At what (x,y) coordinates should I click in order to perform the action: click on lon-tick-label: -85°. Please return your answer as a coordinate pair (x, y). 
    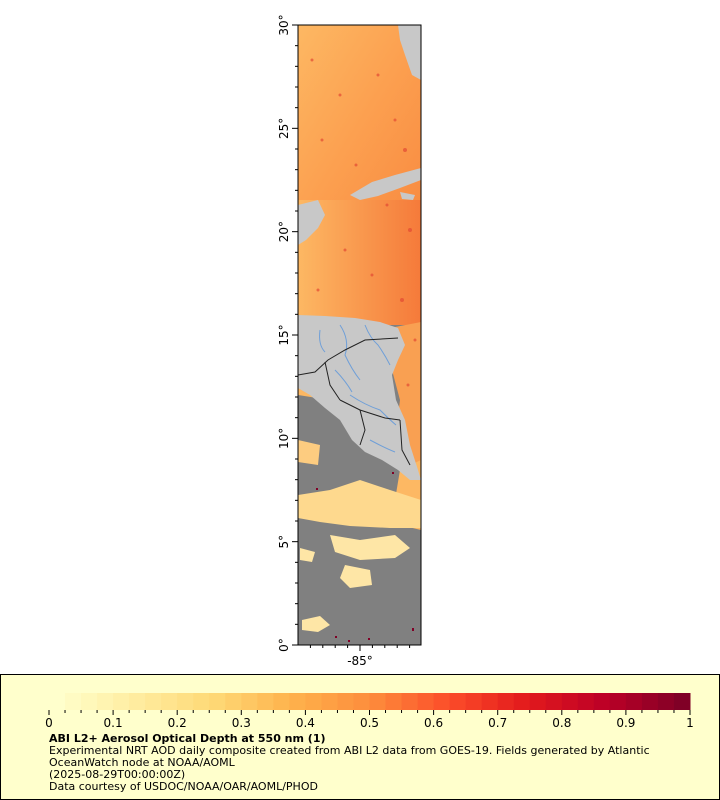
    Looking at the image, I should click on (360, 661).